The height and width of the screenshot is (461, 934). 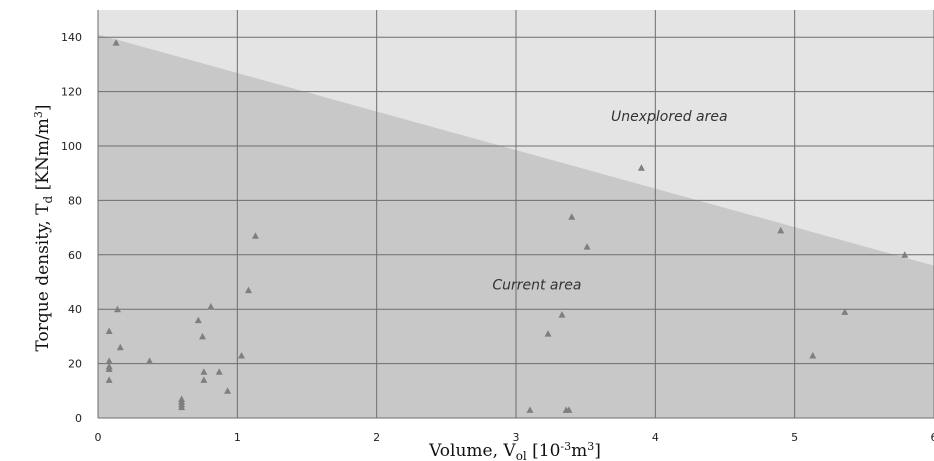 What do you see at coordinates (71, 92) in the screenshot?
I see `y-tick-label: 120` at bounding box center [71, 92].